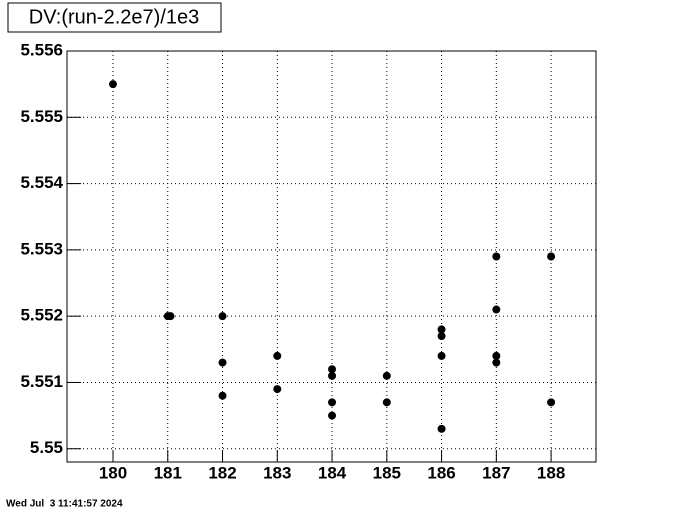  What do you see at coordinates (222, 472) in the screenshot?
I see `x-tick-label: 182` at bounding box center [222, 472].